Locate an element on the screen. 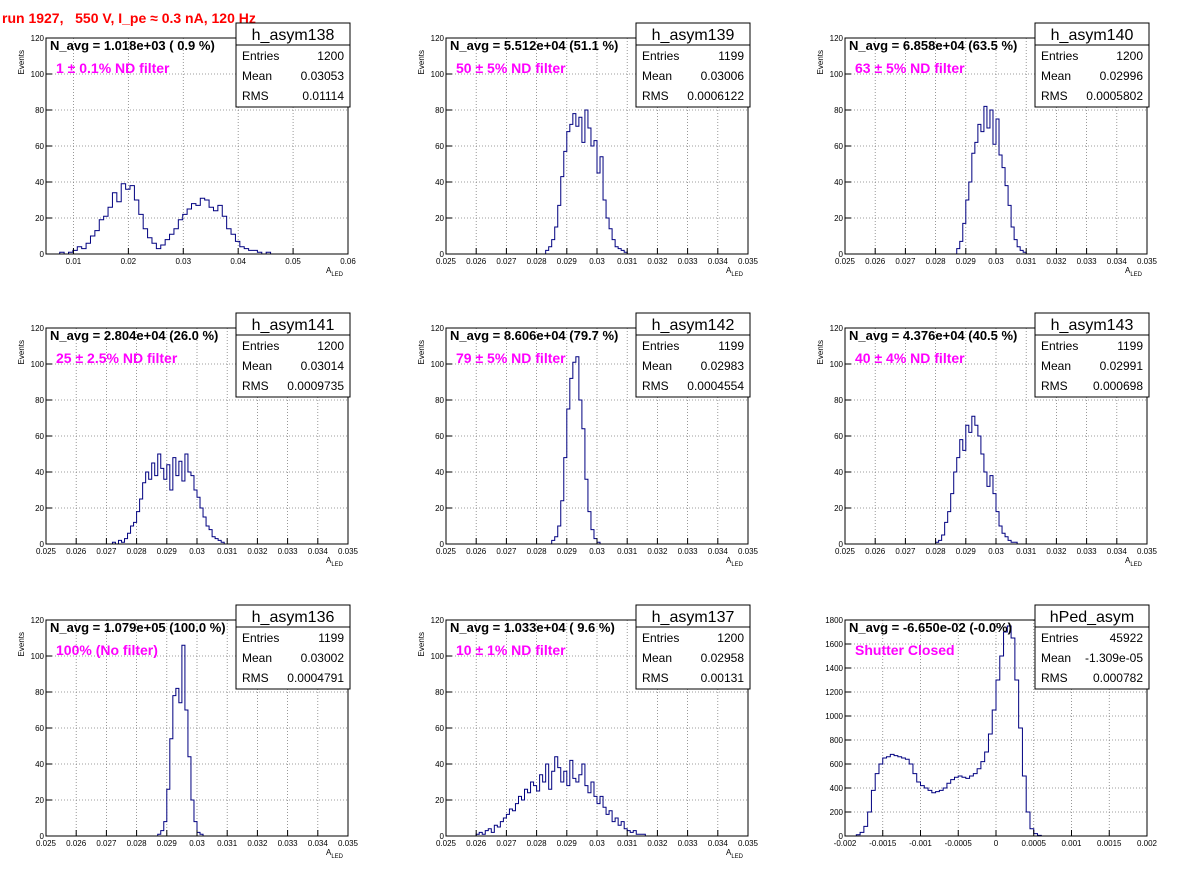 This screenshot has height=872, width=1196. stats-row-value: 0.000782 is located at coordinates (1118, 678).